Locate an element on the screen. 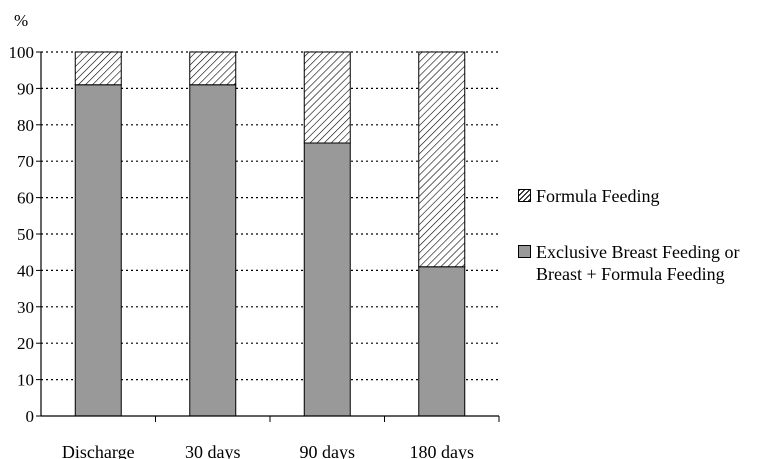  y-axis-label: % is located at coordinates (21, 20).